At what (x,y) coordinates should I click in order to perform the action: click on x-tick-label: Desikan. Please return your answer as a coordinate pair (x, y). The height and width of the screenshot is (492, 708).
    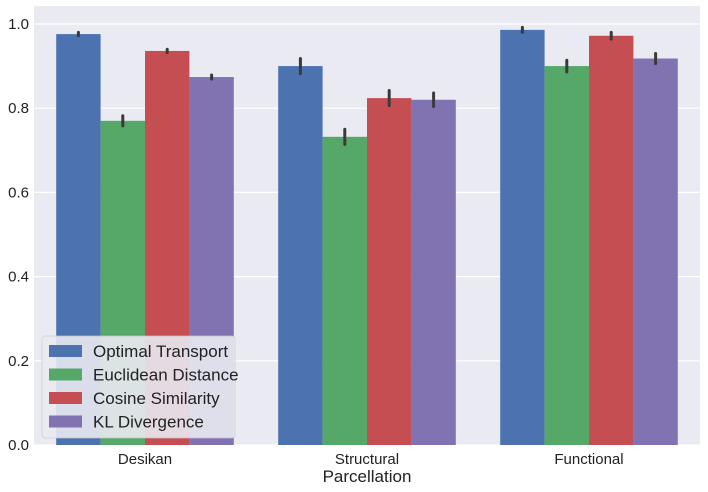
    Looking at the image, I should click on (145, 459).